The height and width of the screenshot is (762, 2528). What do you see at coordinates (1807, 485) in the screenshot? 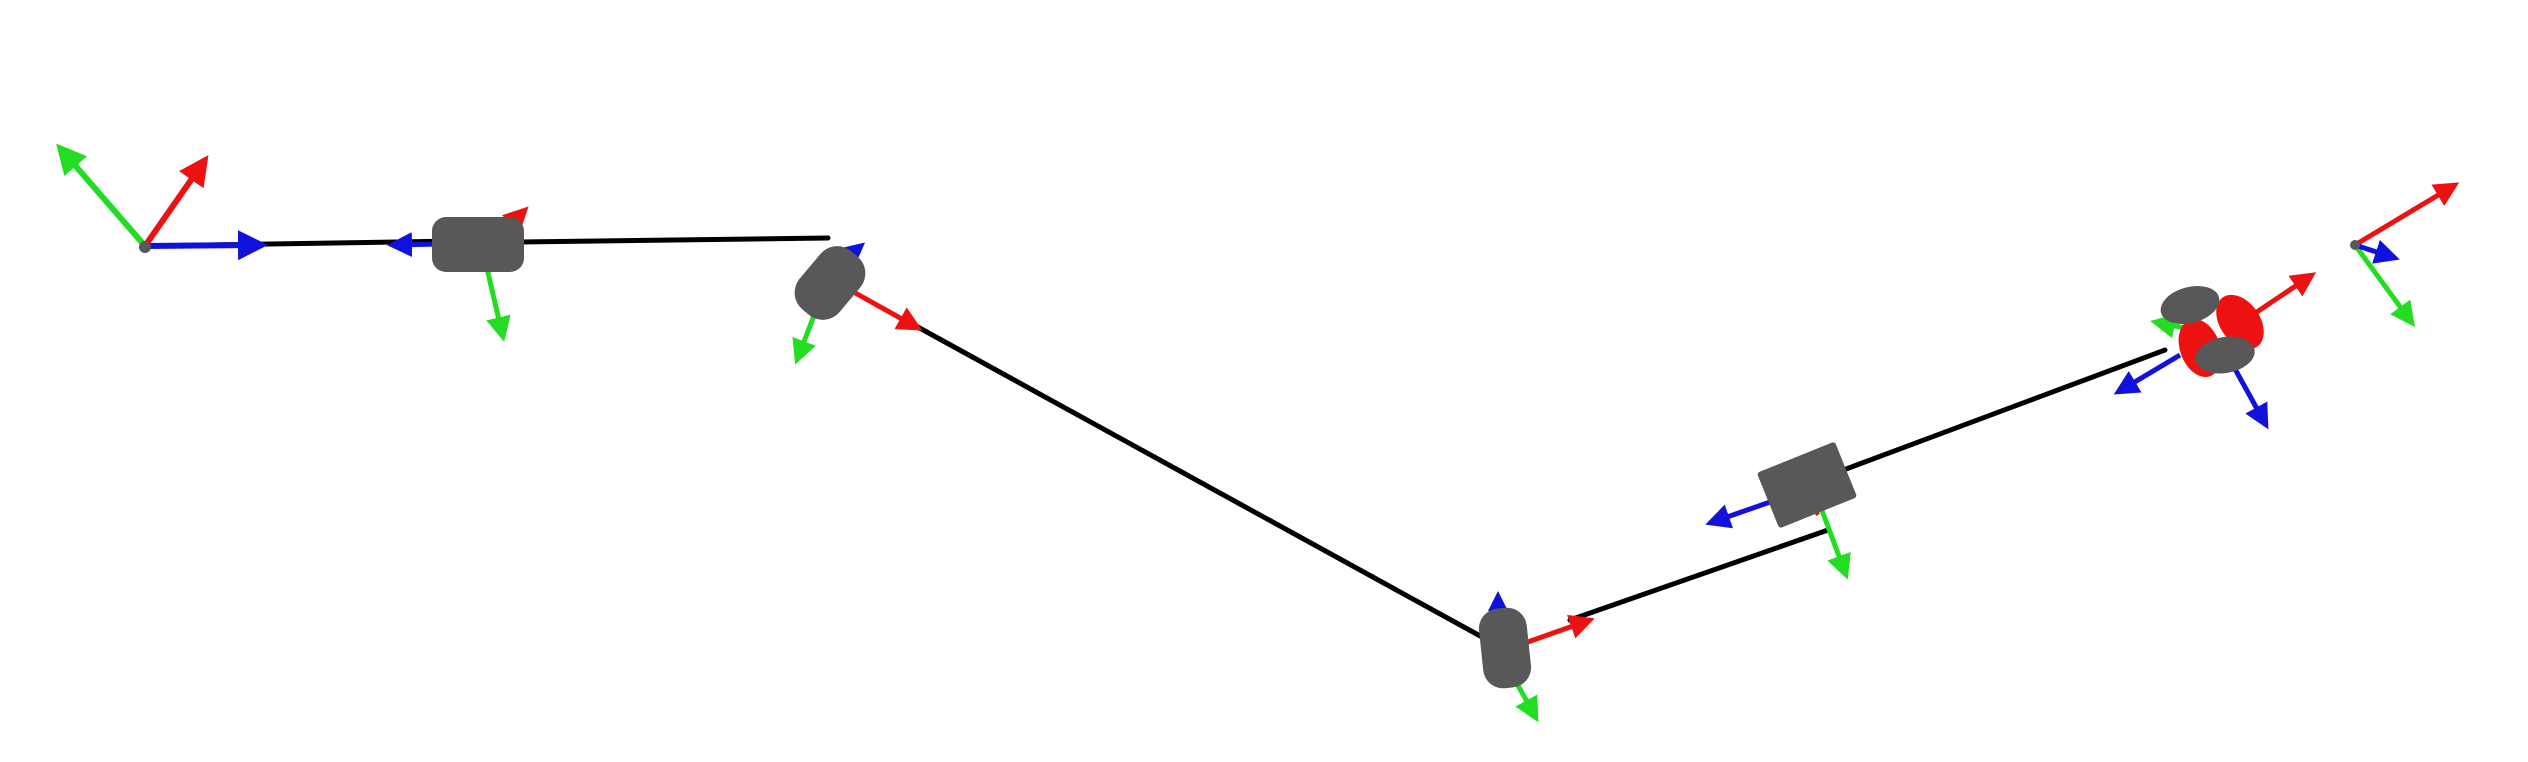
I see `joint-4-cylinder` at bounding box center [1807, 485].